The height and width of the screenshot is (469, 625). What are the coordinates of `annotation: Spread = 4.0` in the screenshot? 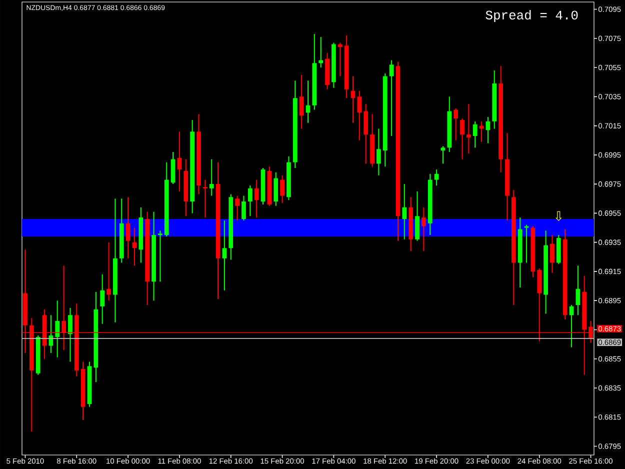 It's located at (532, 16).